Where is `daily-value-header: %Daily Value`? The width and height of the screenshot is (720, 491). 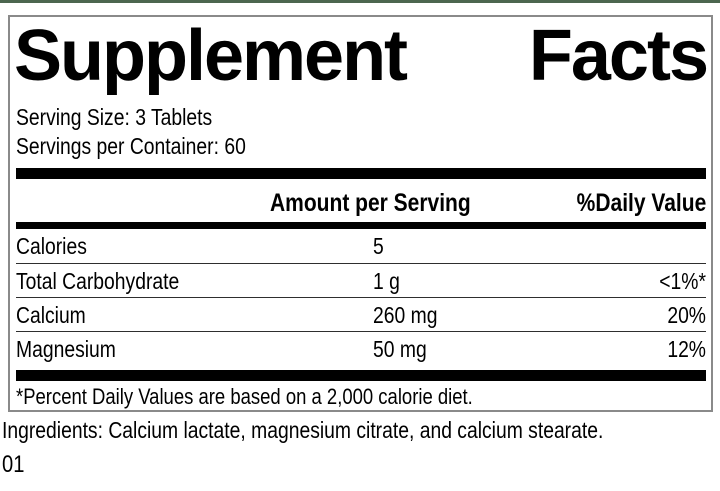 daily-value-header: %Daily Value is located at coordinates (641, 203).